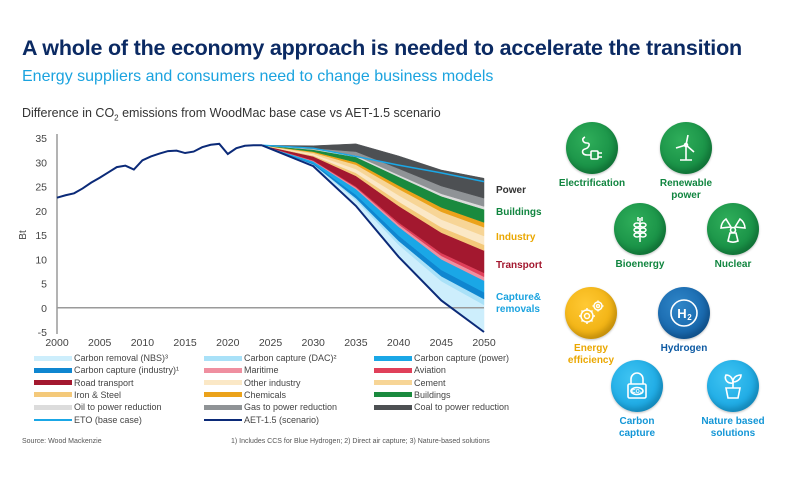 The height and width of the screenshot is (480, 800). I want to click on legend-label: Road transport, so click(104, 382).